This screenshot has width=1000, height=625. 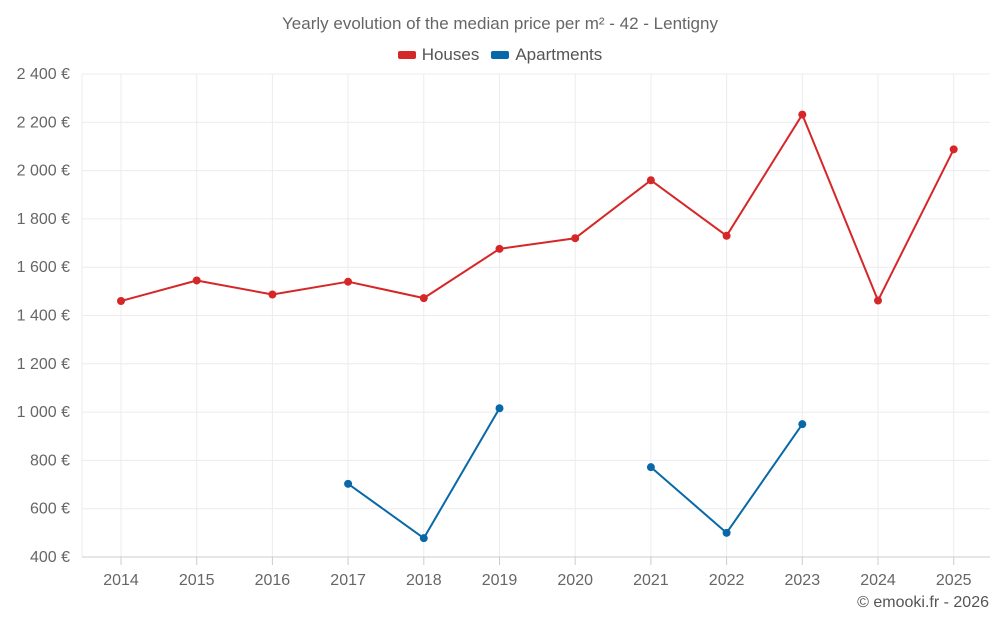 What do you see at coordinates (348, 580) in the screenshot?
I see `x-tick-label: 2017` at bounding box center [348, 580].